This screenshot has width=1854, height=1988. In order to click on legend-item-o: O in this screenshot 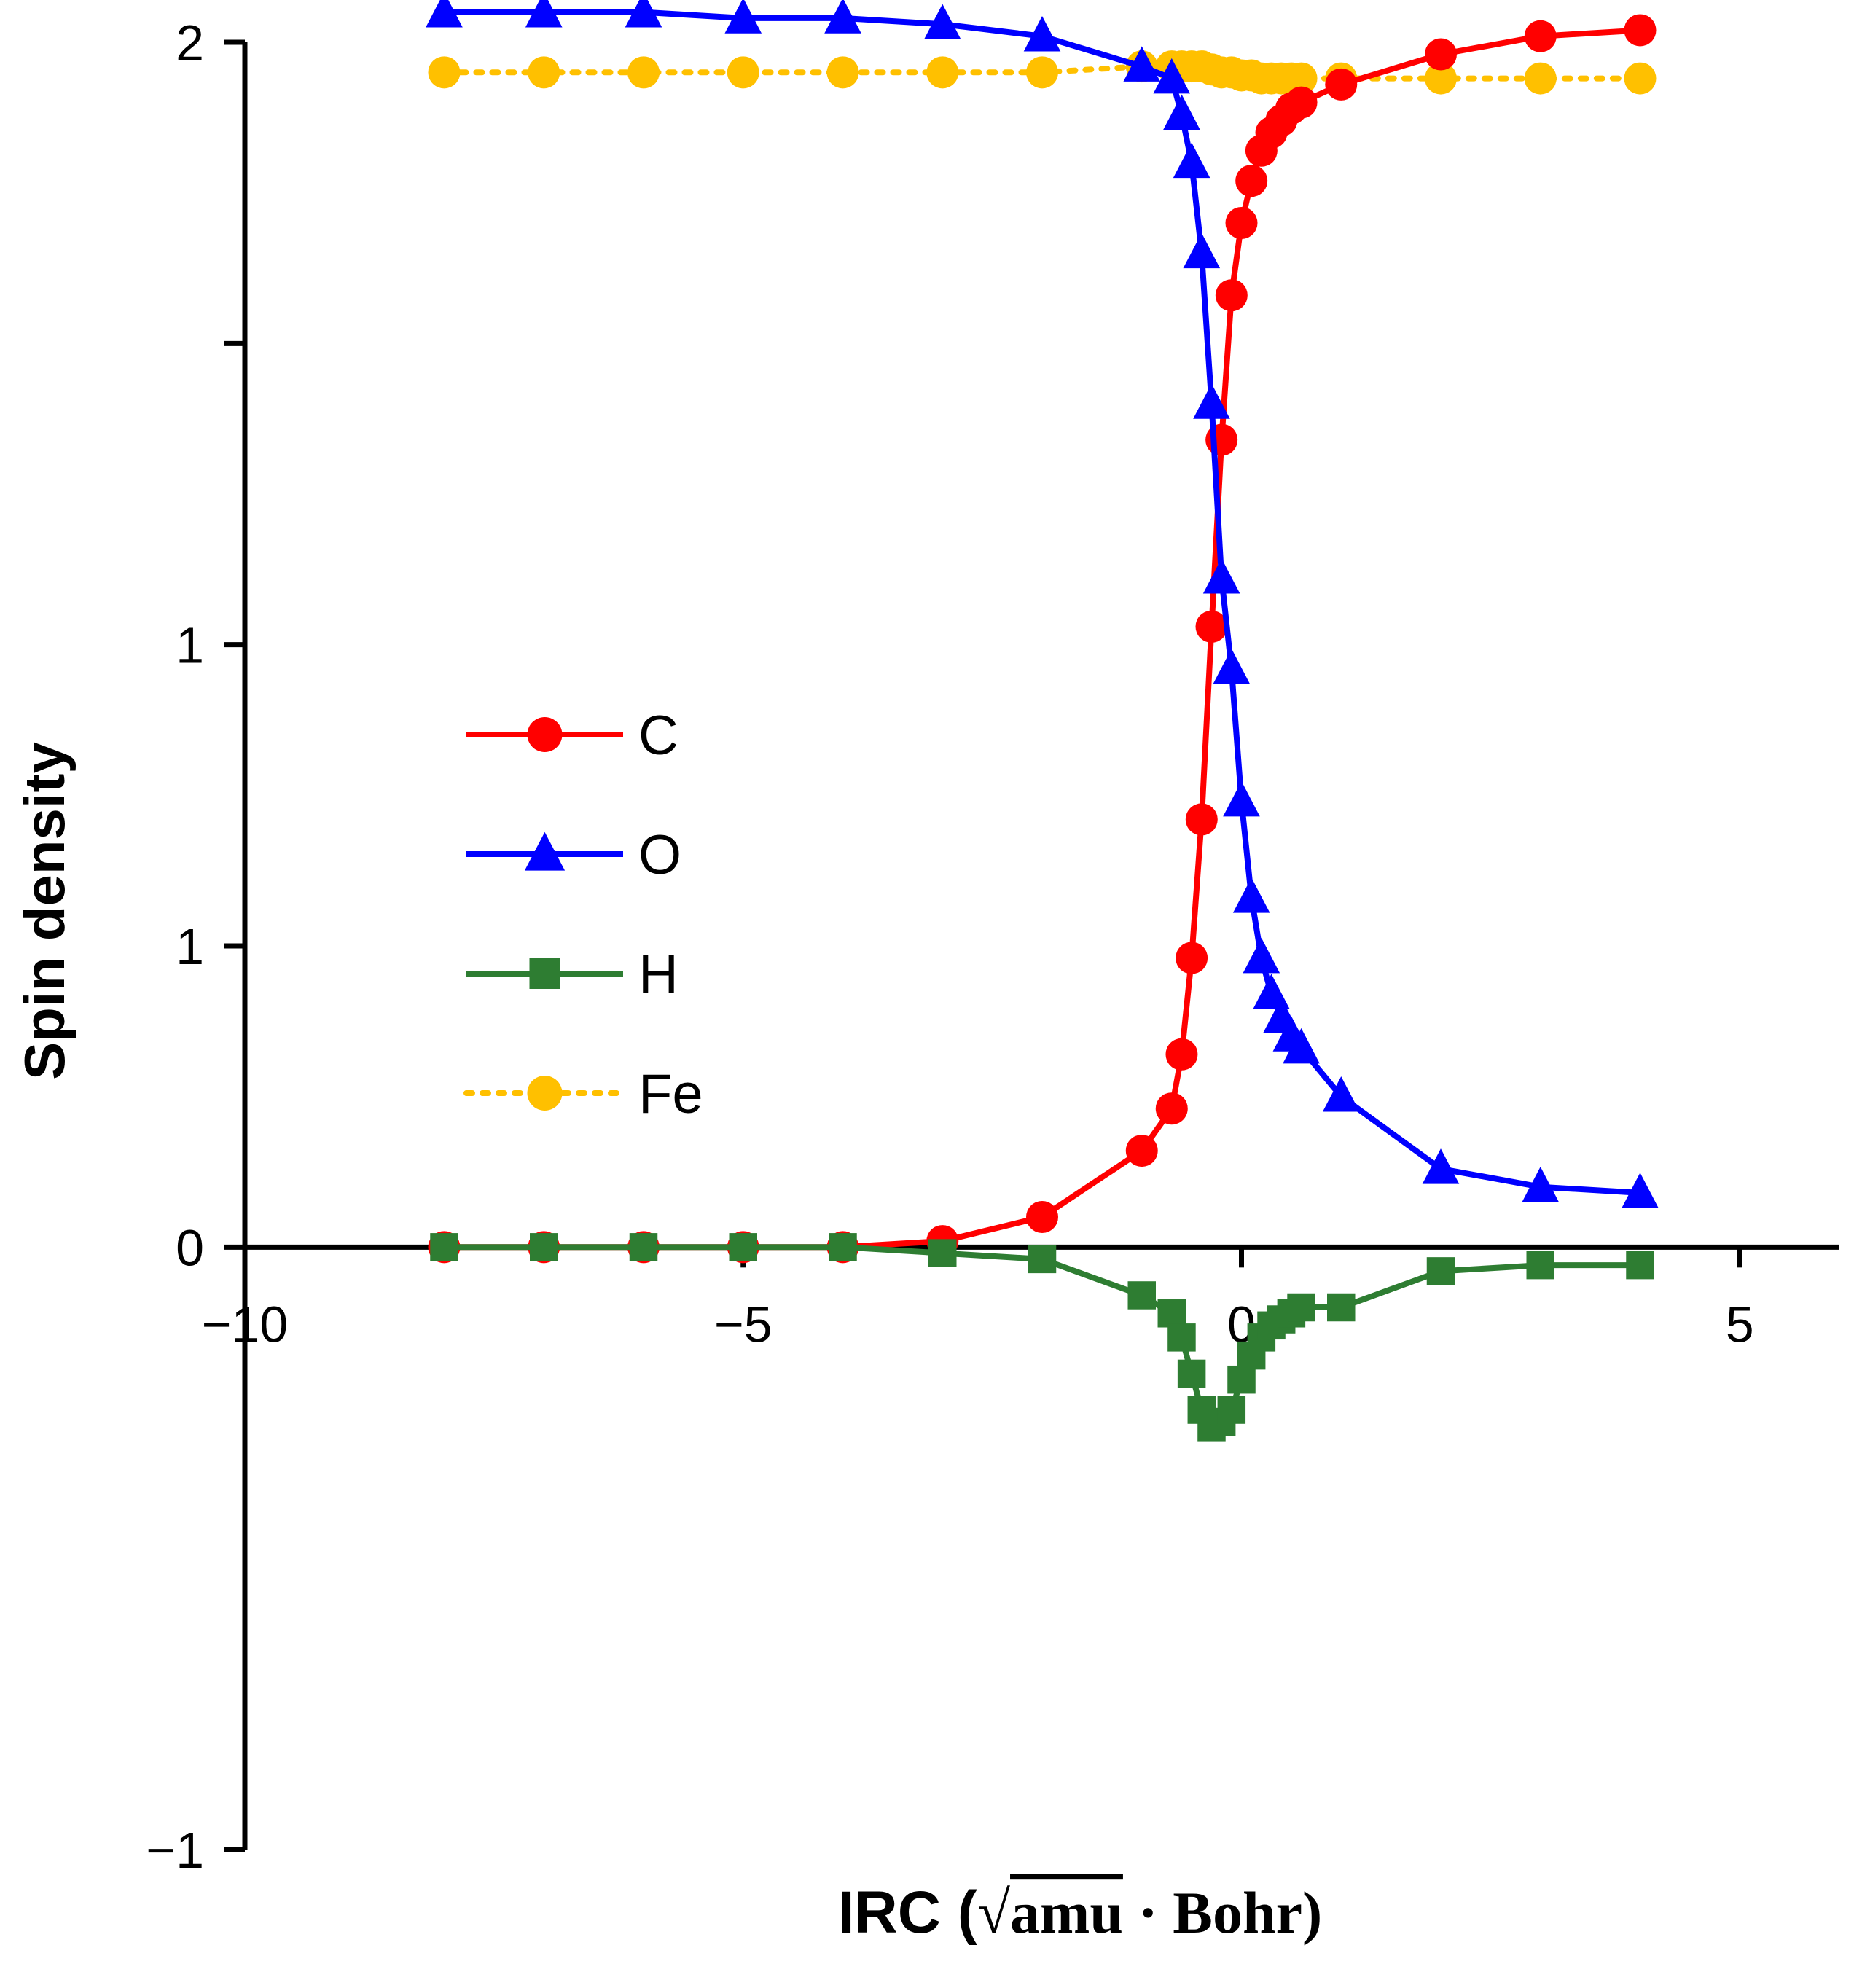, I will do `click(573, 855)`.